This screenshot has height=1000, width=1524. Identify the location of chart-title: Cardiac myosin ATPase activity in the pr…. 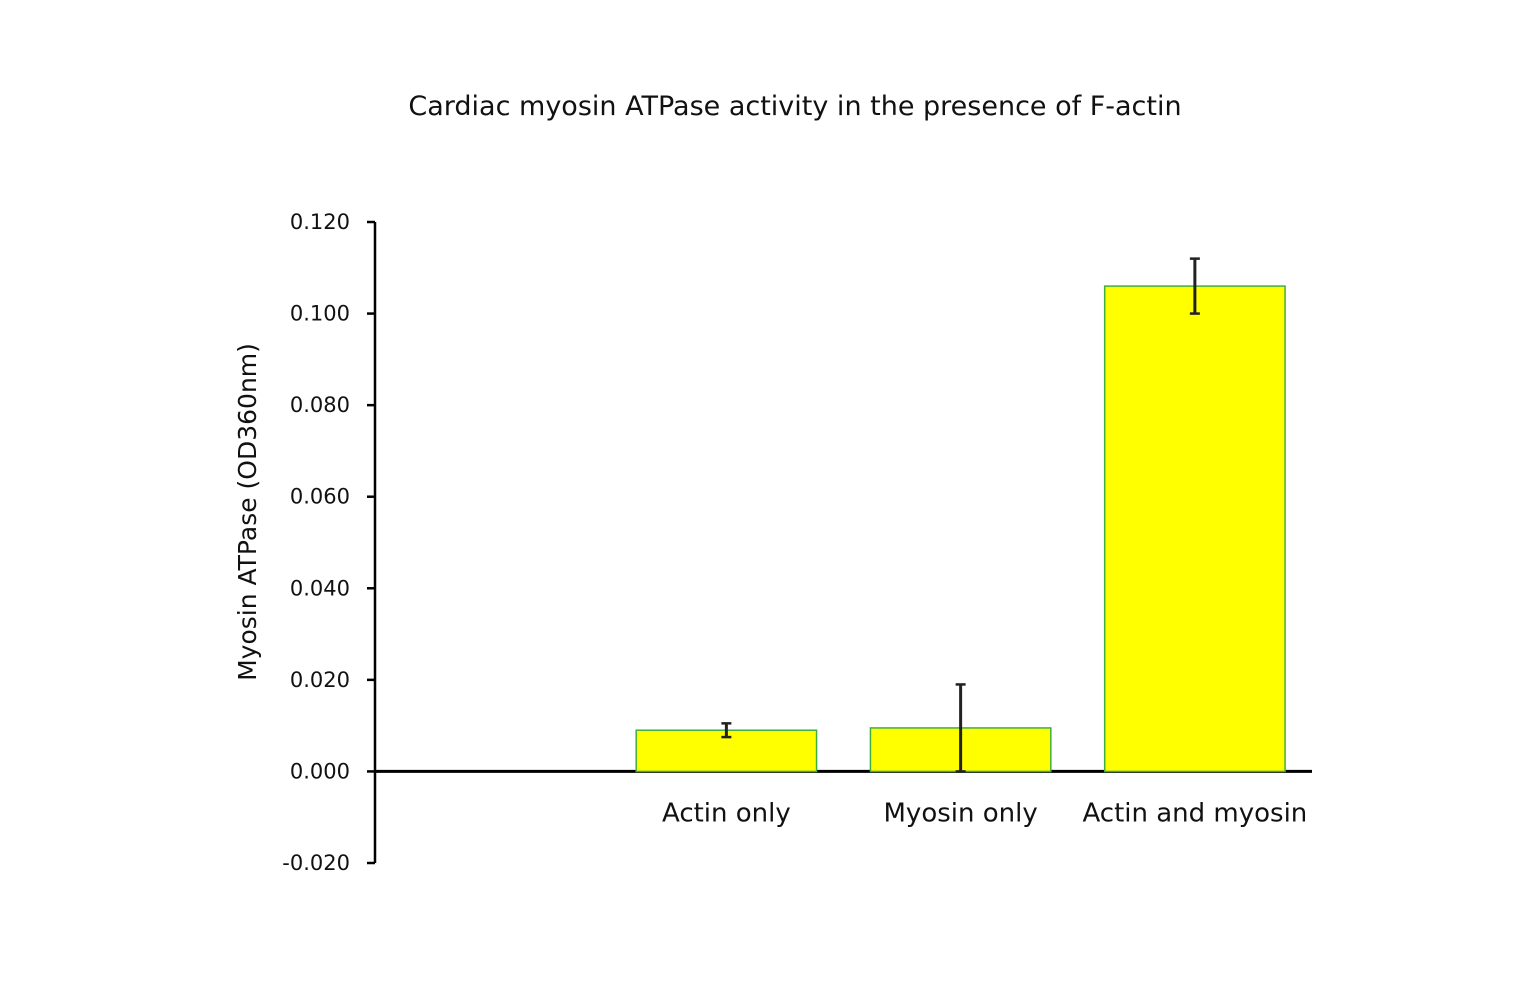
(794, 106).